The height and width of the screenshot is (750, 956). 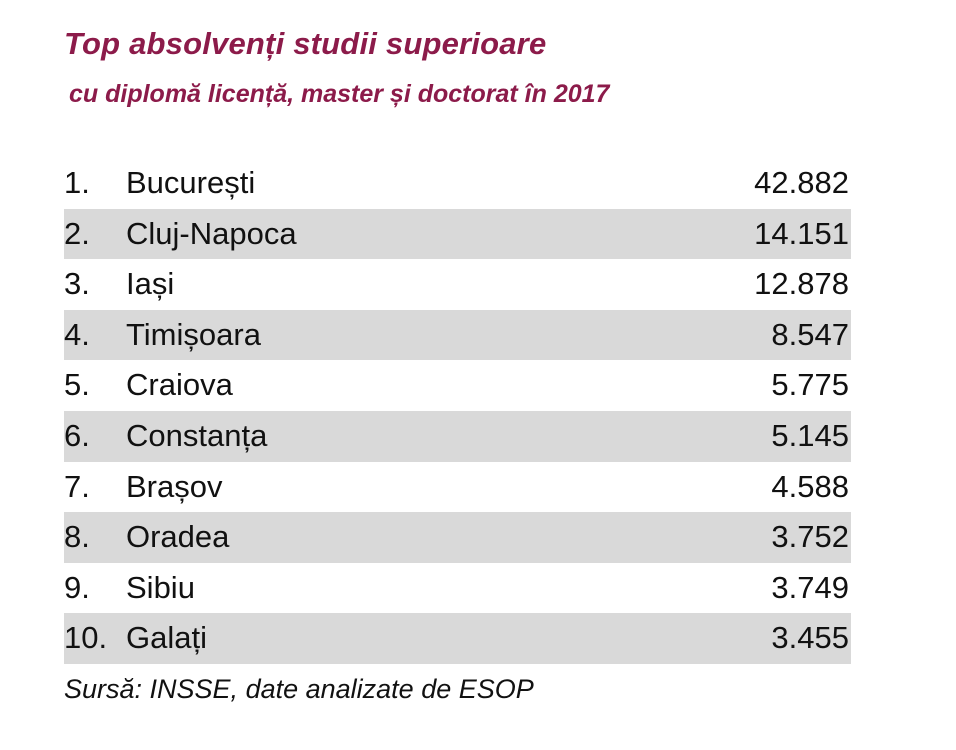 I want to click on rank-cell: 9., so click(x=77, y=587).